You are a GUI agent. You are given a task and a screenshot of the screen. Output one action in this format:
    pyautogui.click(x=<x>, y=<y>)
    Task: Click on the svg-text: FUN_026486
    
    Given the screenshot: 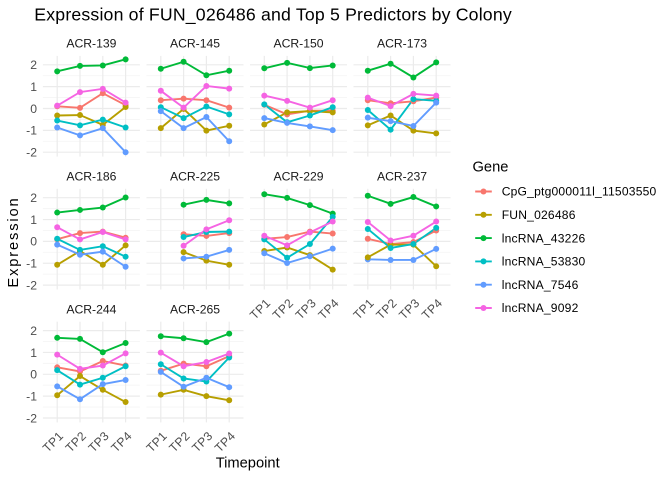 What is the action you would take?
    pyautogui.click(x=539, y=215)
    